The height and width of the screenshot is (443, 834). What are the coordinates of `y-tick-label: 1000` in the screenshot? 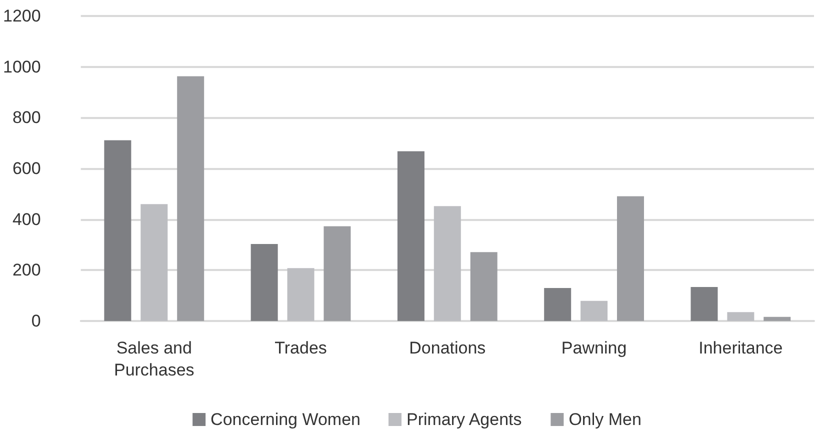 It's located at (21, 66).